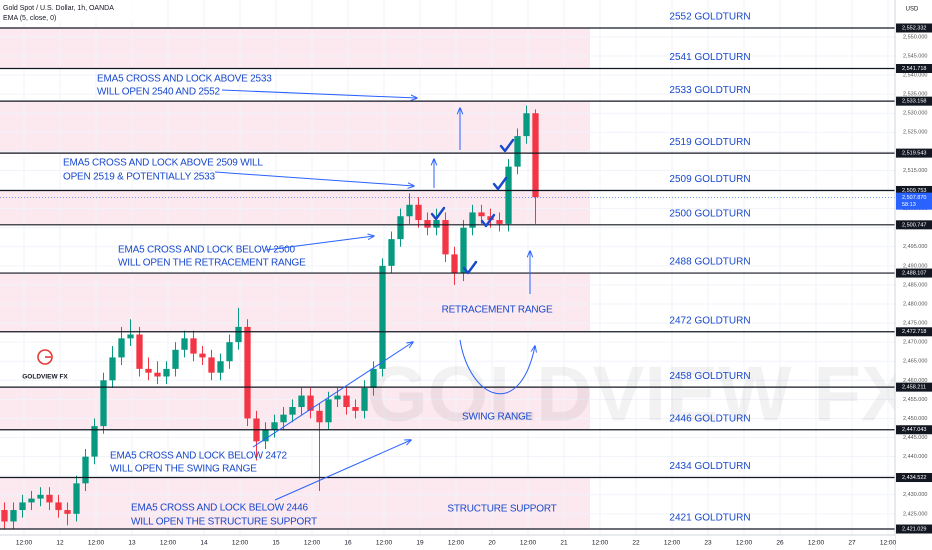 The width and height of the screenshot is (932, 550). Describe the element at coordinates (914, 478) in the screenshot. I see `level-label: 2,434.522` at that location.